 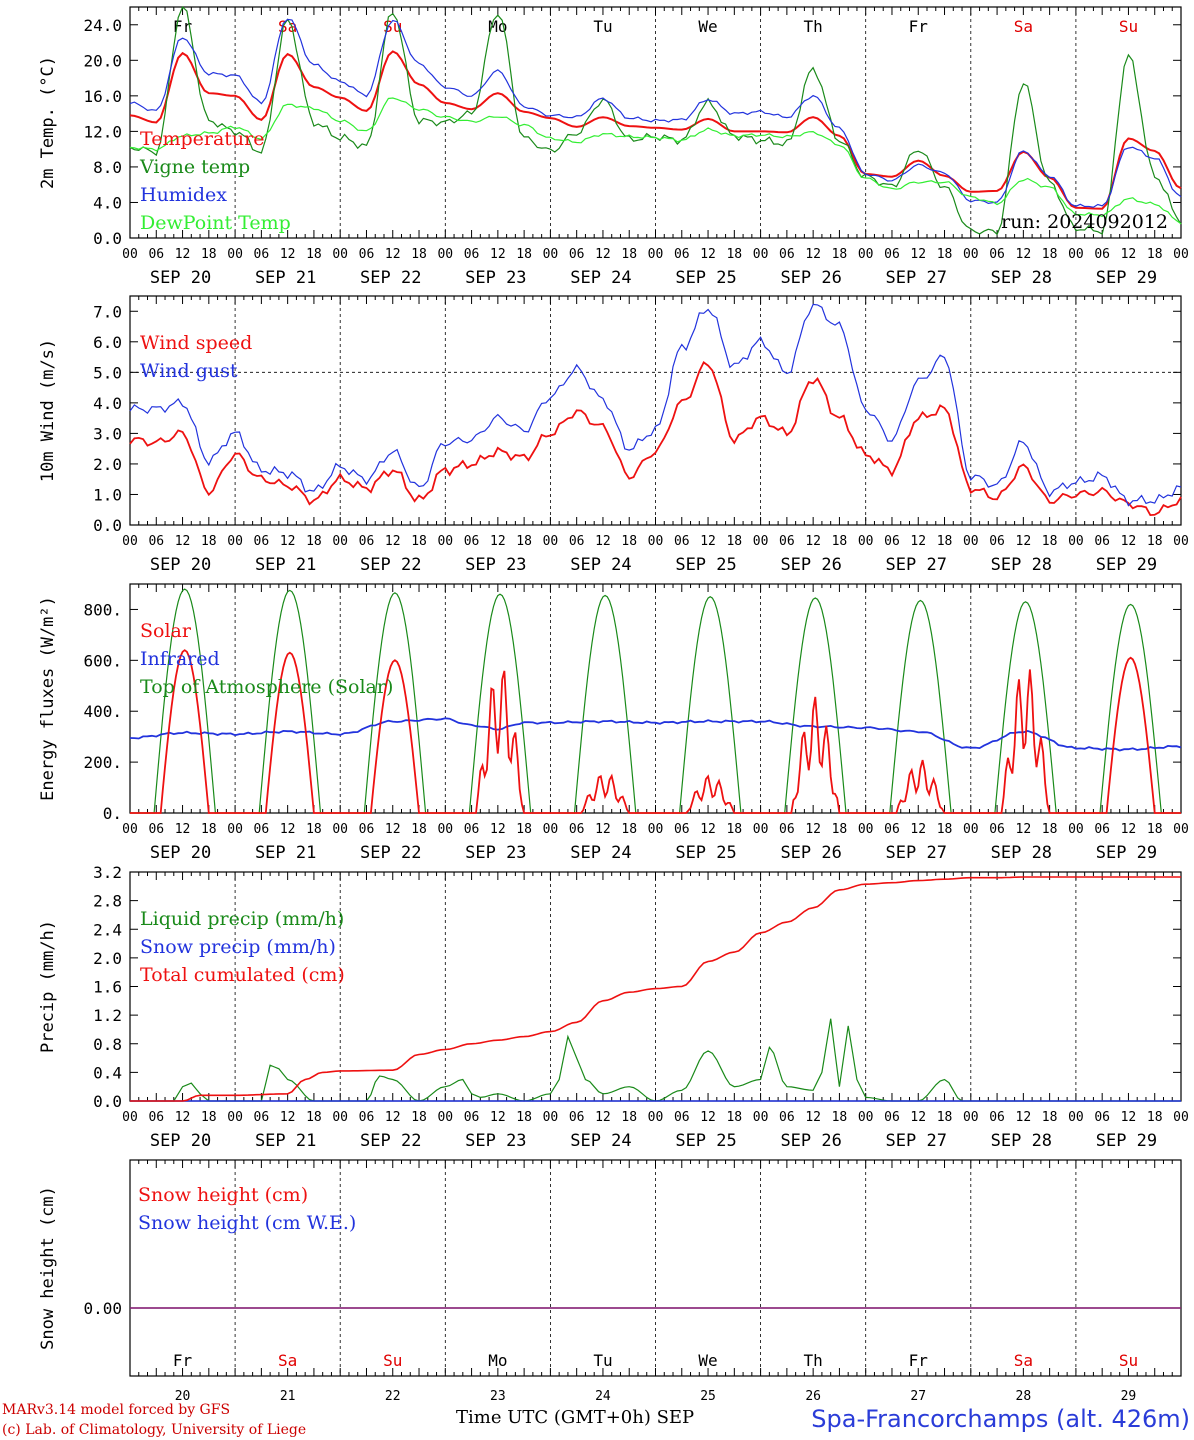 I want to click on y-tick-label: 24.0, so click(x=102, y=25).